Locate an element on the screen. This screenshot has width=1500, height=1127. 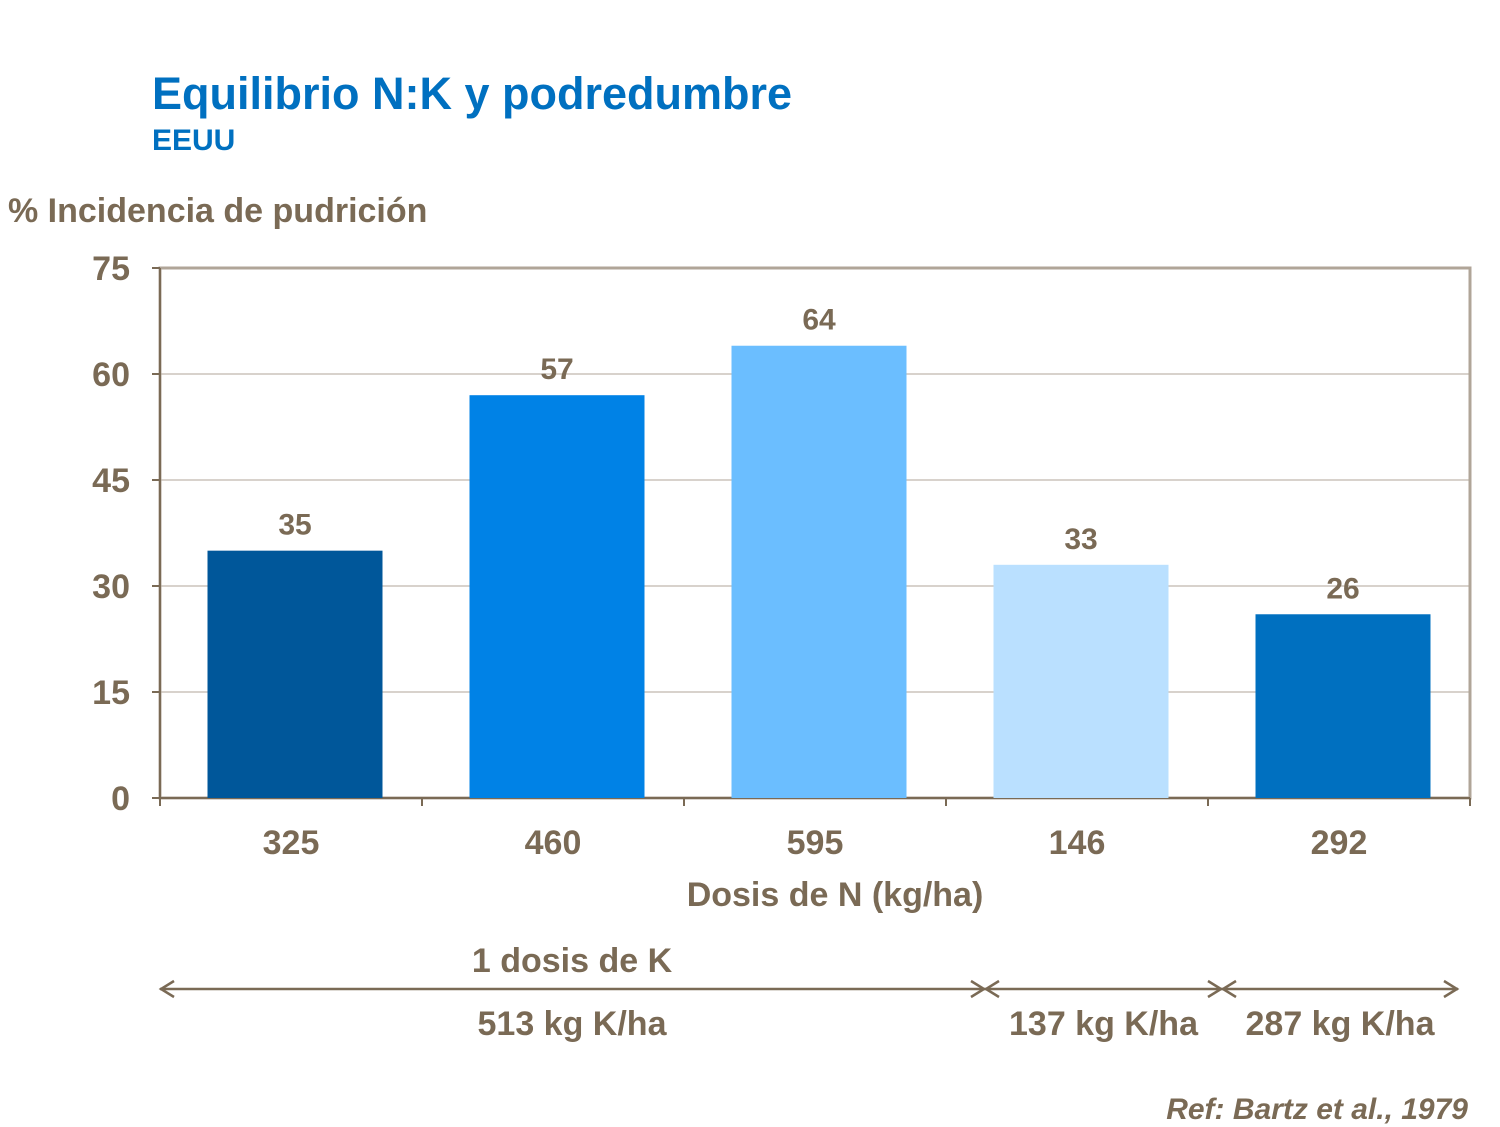
y-tick-label: 45 is located at coordinates (111, 481).